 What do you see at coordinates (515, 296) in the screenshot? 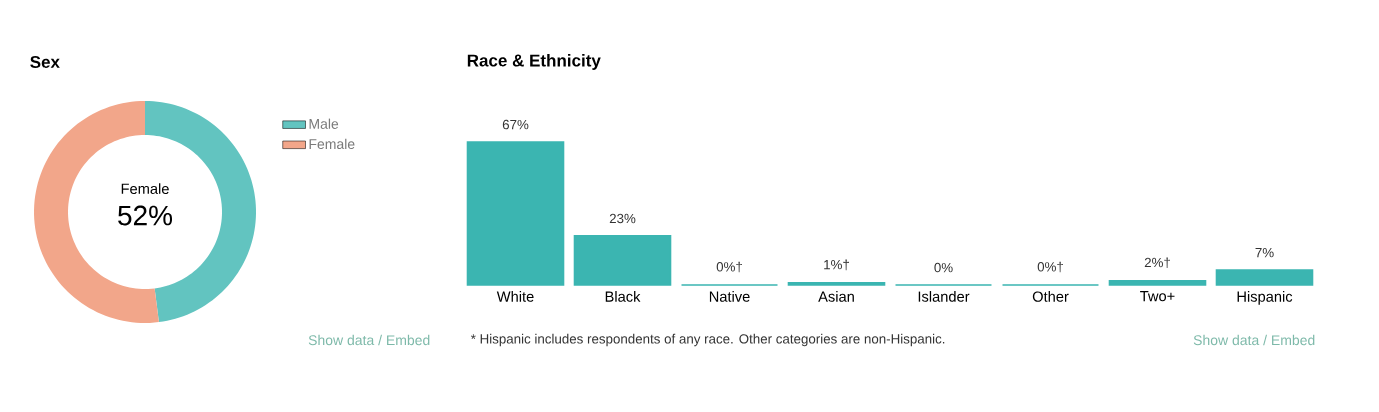
I see `x-tick-label: White` at bounding box center [515, 296].